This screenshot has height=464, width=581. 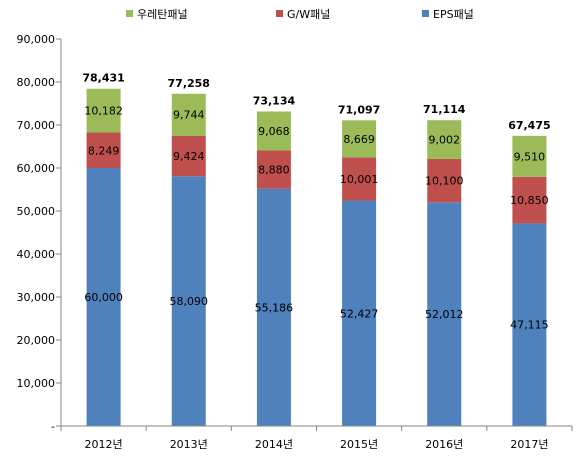 I want to click on data-label: 10,182, so click(x=103, y=111).